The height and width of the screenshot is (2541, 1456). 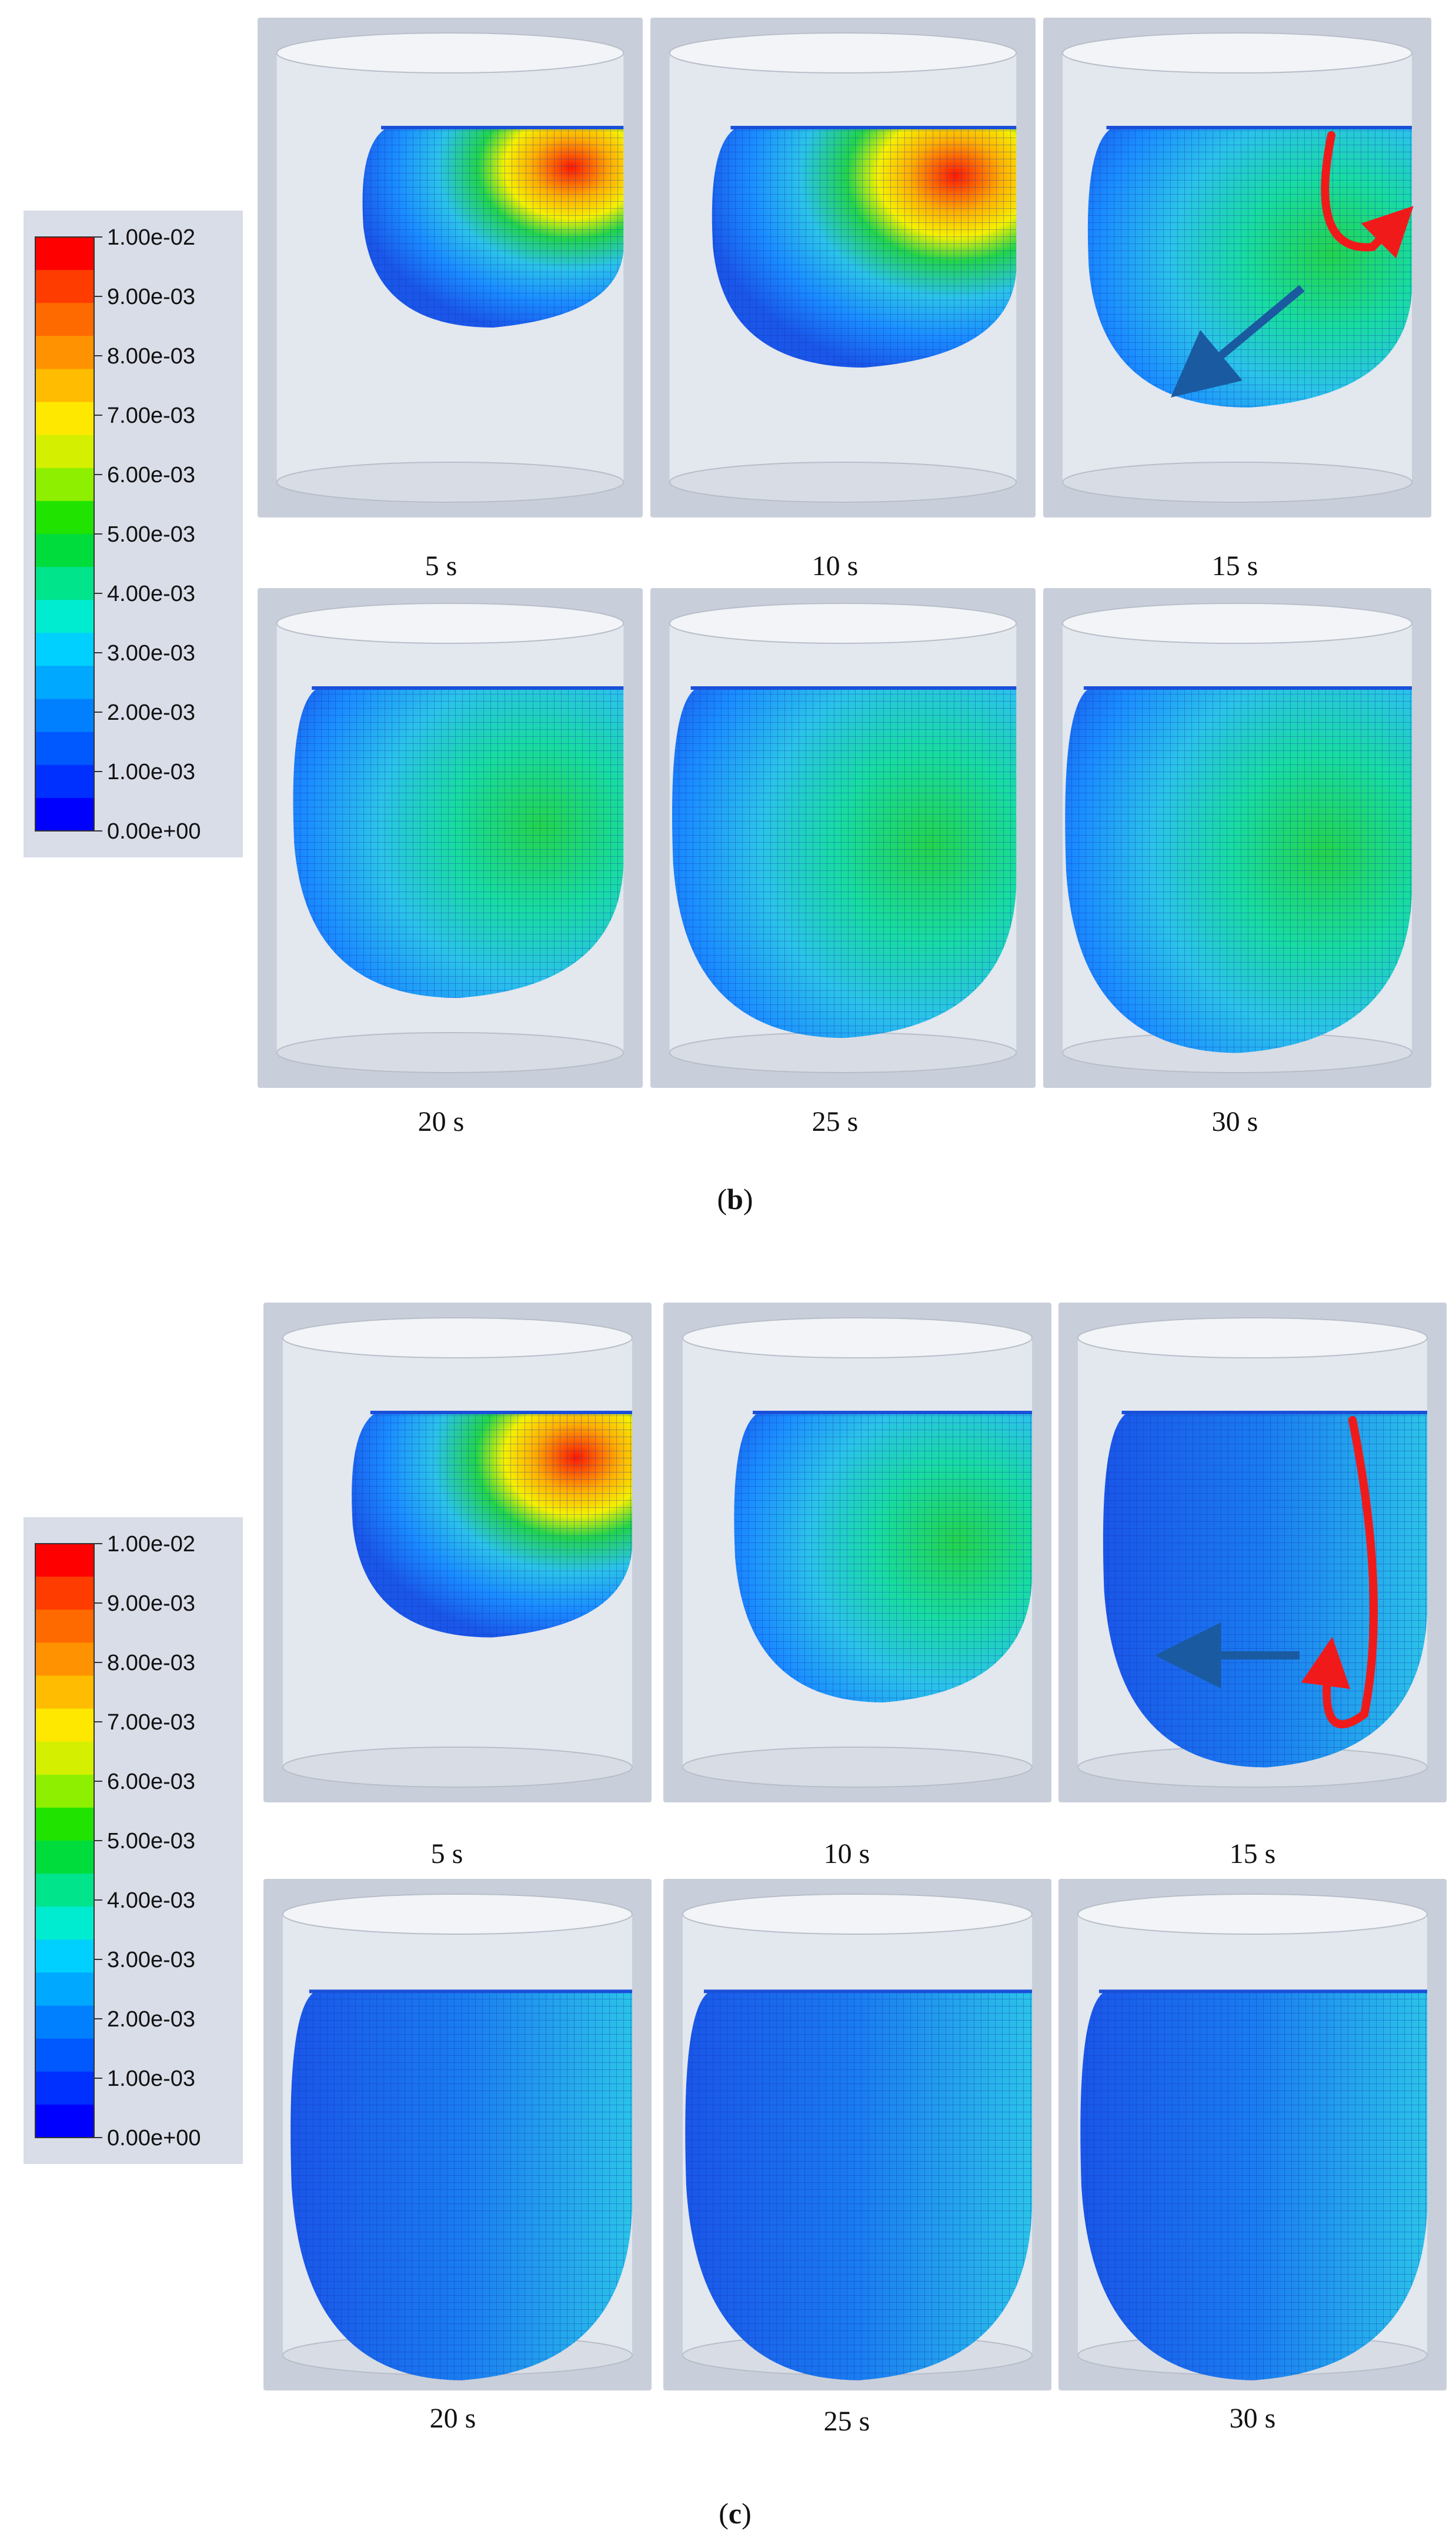 I want to click on frame-c-10s-image, so click(x=857, y=1552).